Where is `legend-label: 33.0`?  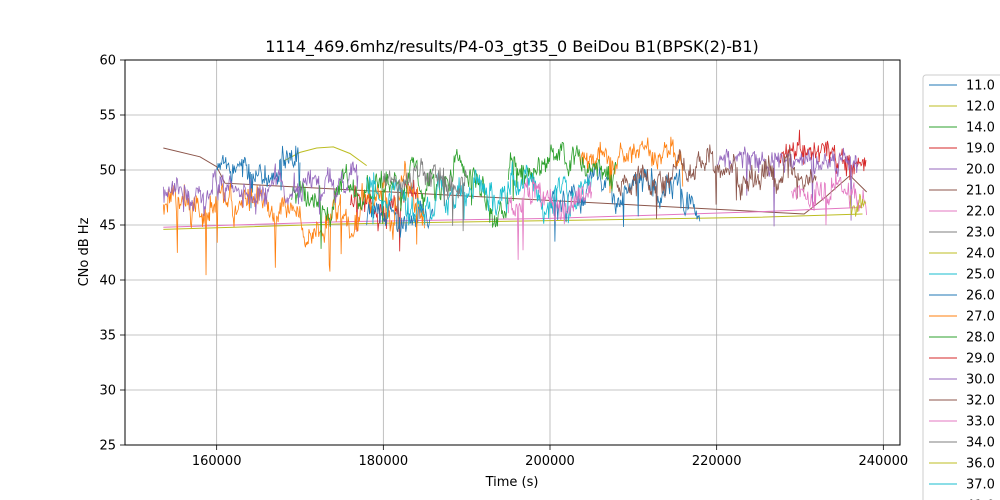
legend-label: 33.0 is located at coordinates (980, 422).